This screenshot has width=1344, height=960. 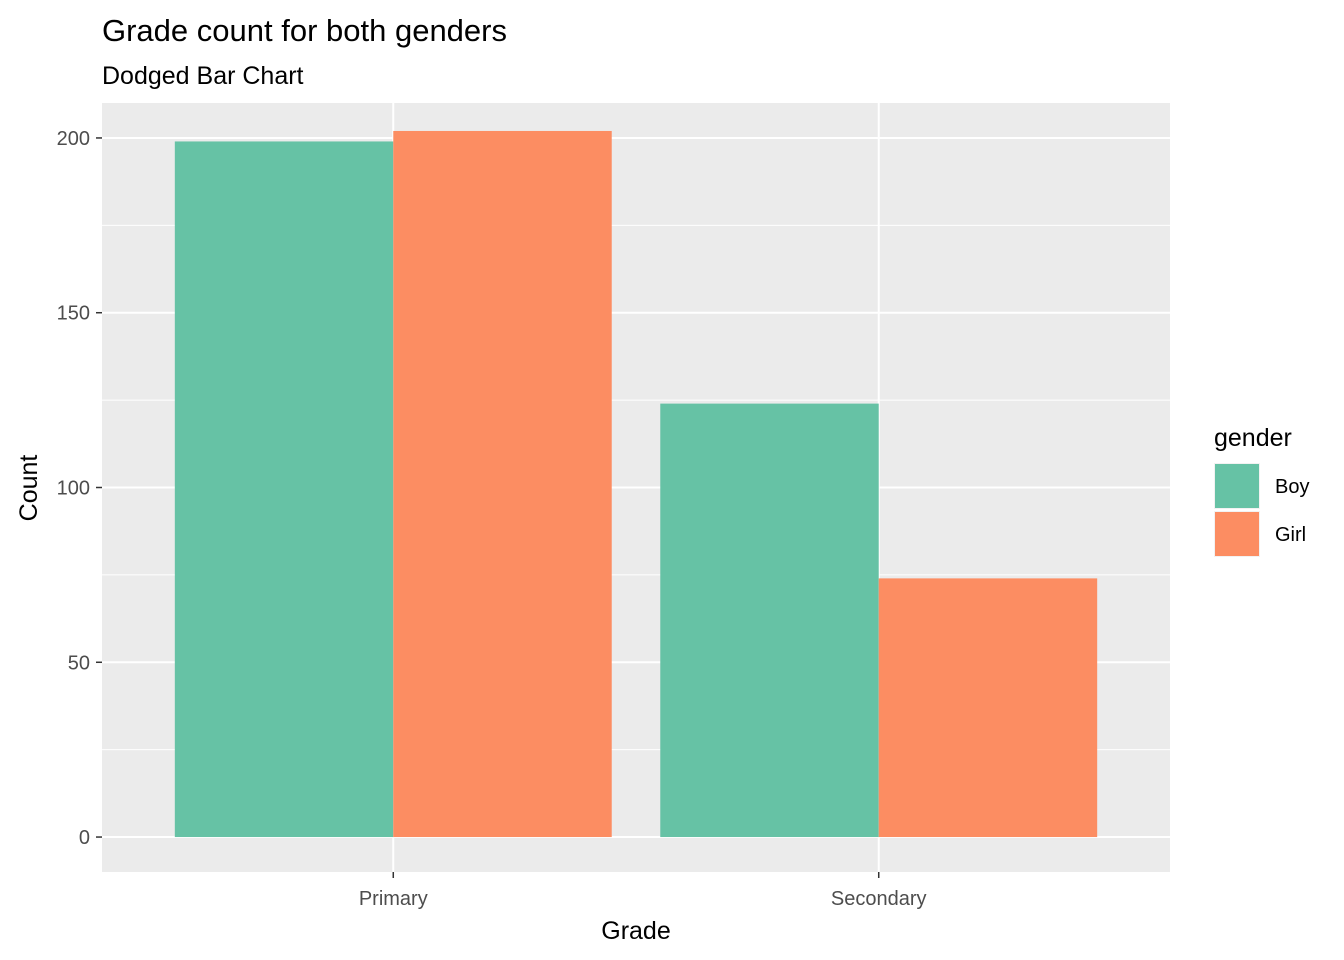 I want to click on y-axis: 0 50 100 150 200, so click(x=79, y=488).